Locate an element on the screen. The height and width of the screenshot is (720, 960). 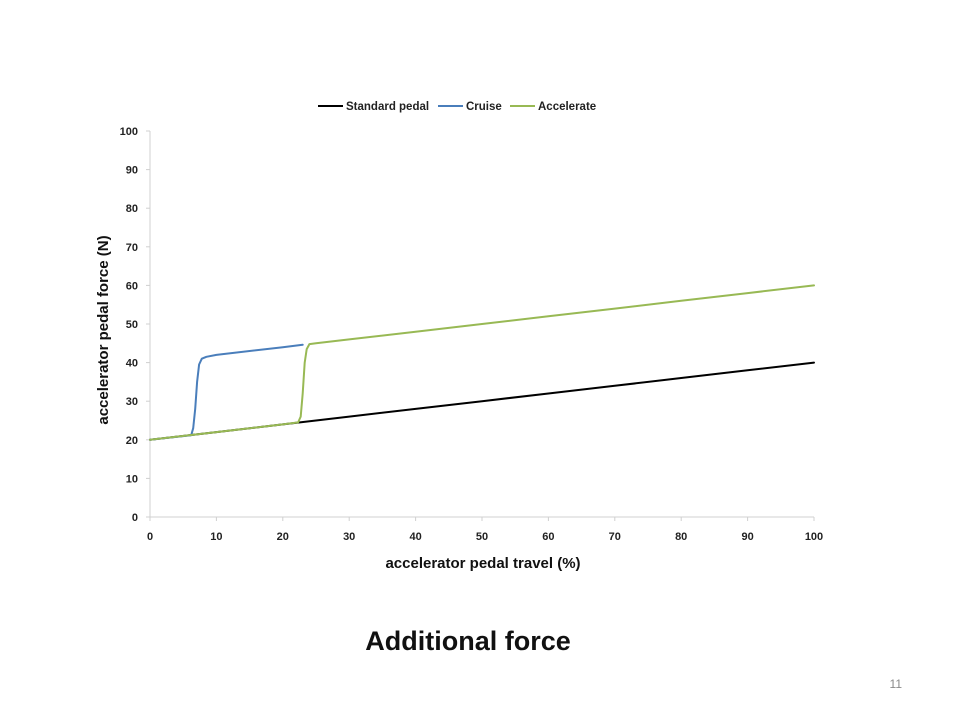
x-tick-label: 90 is located at coordinates (747, 537).